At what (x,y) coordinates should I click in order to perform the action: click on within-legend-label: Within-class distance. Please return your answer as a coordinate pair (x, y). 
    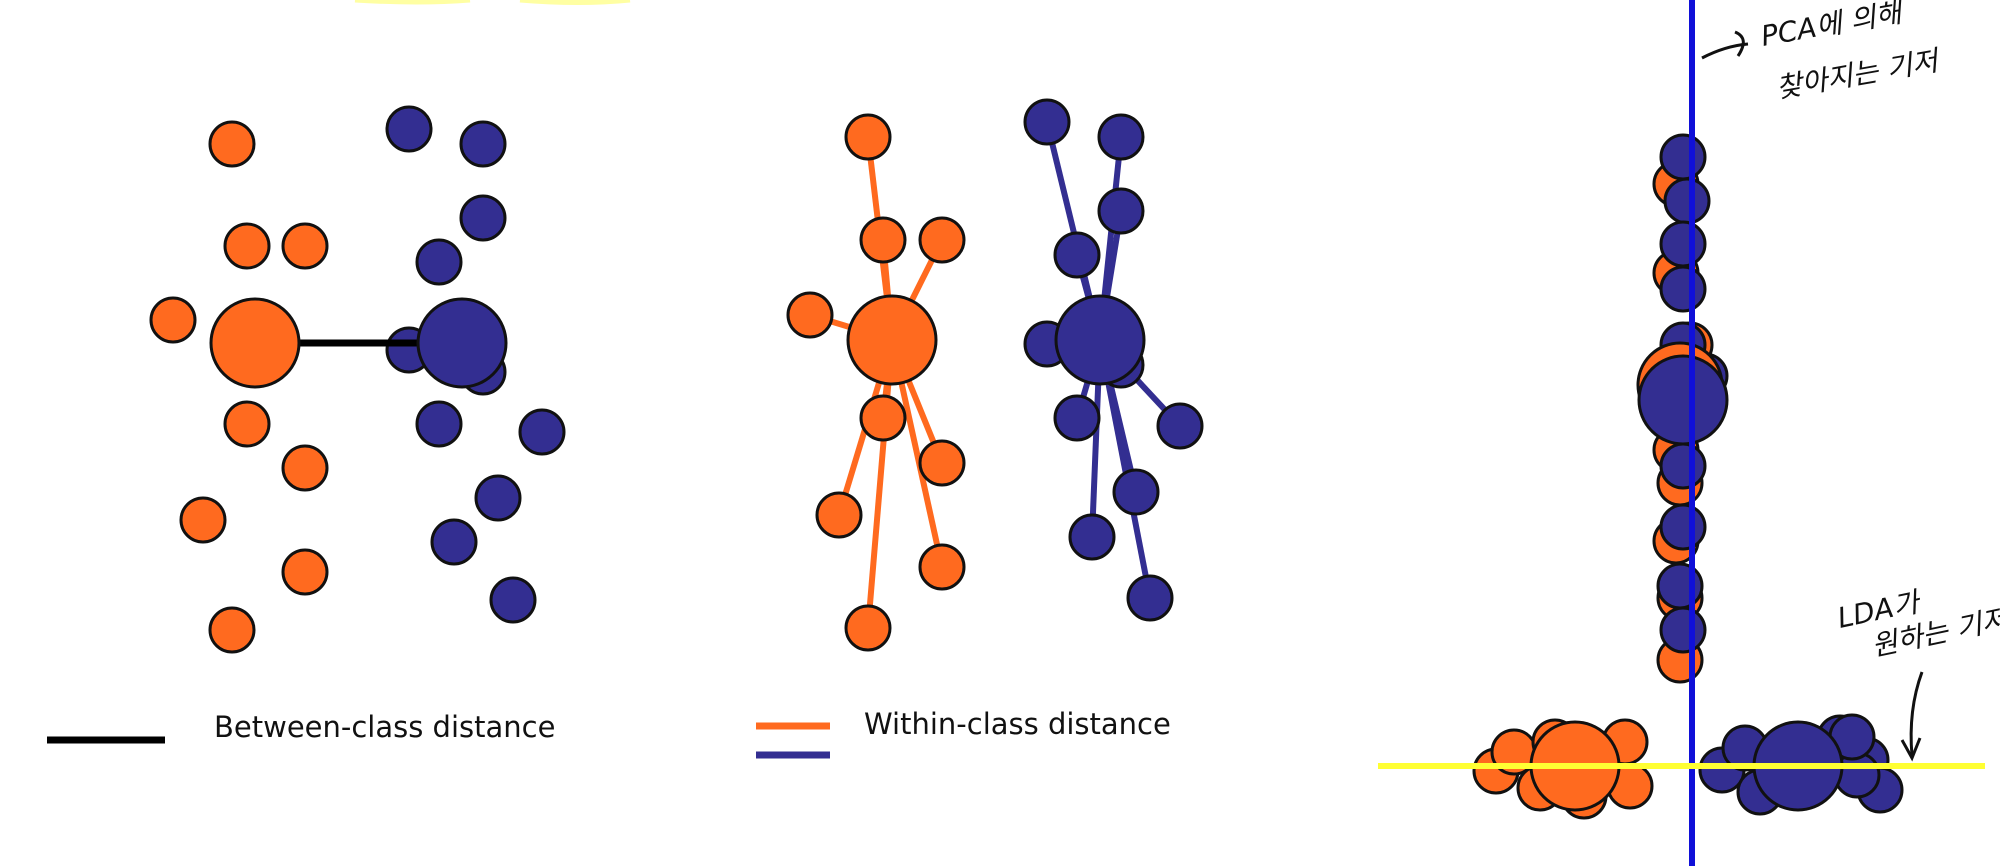
    Looking at the image, I should click on (1017, 724).